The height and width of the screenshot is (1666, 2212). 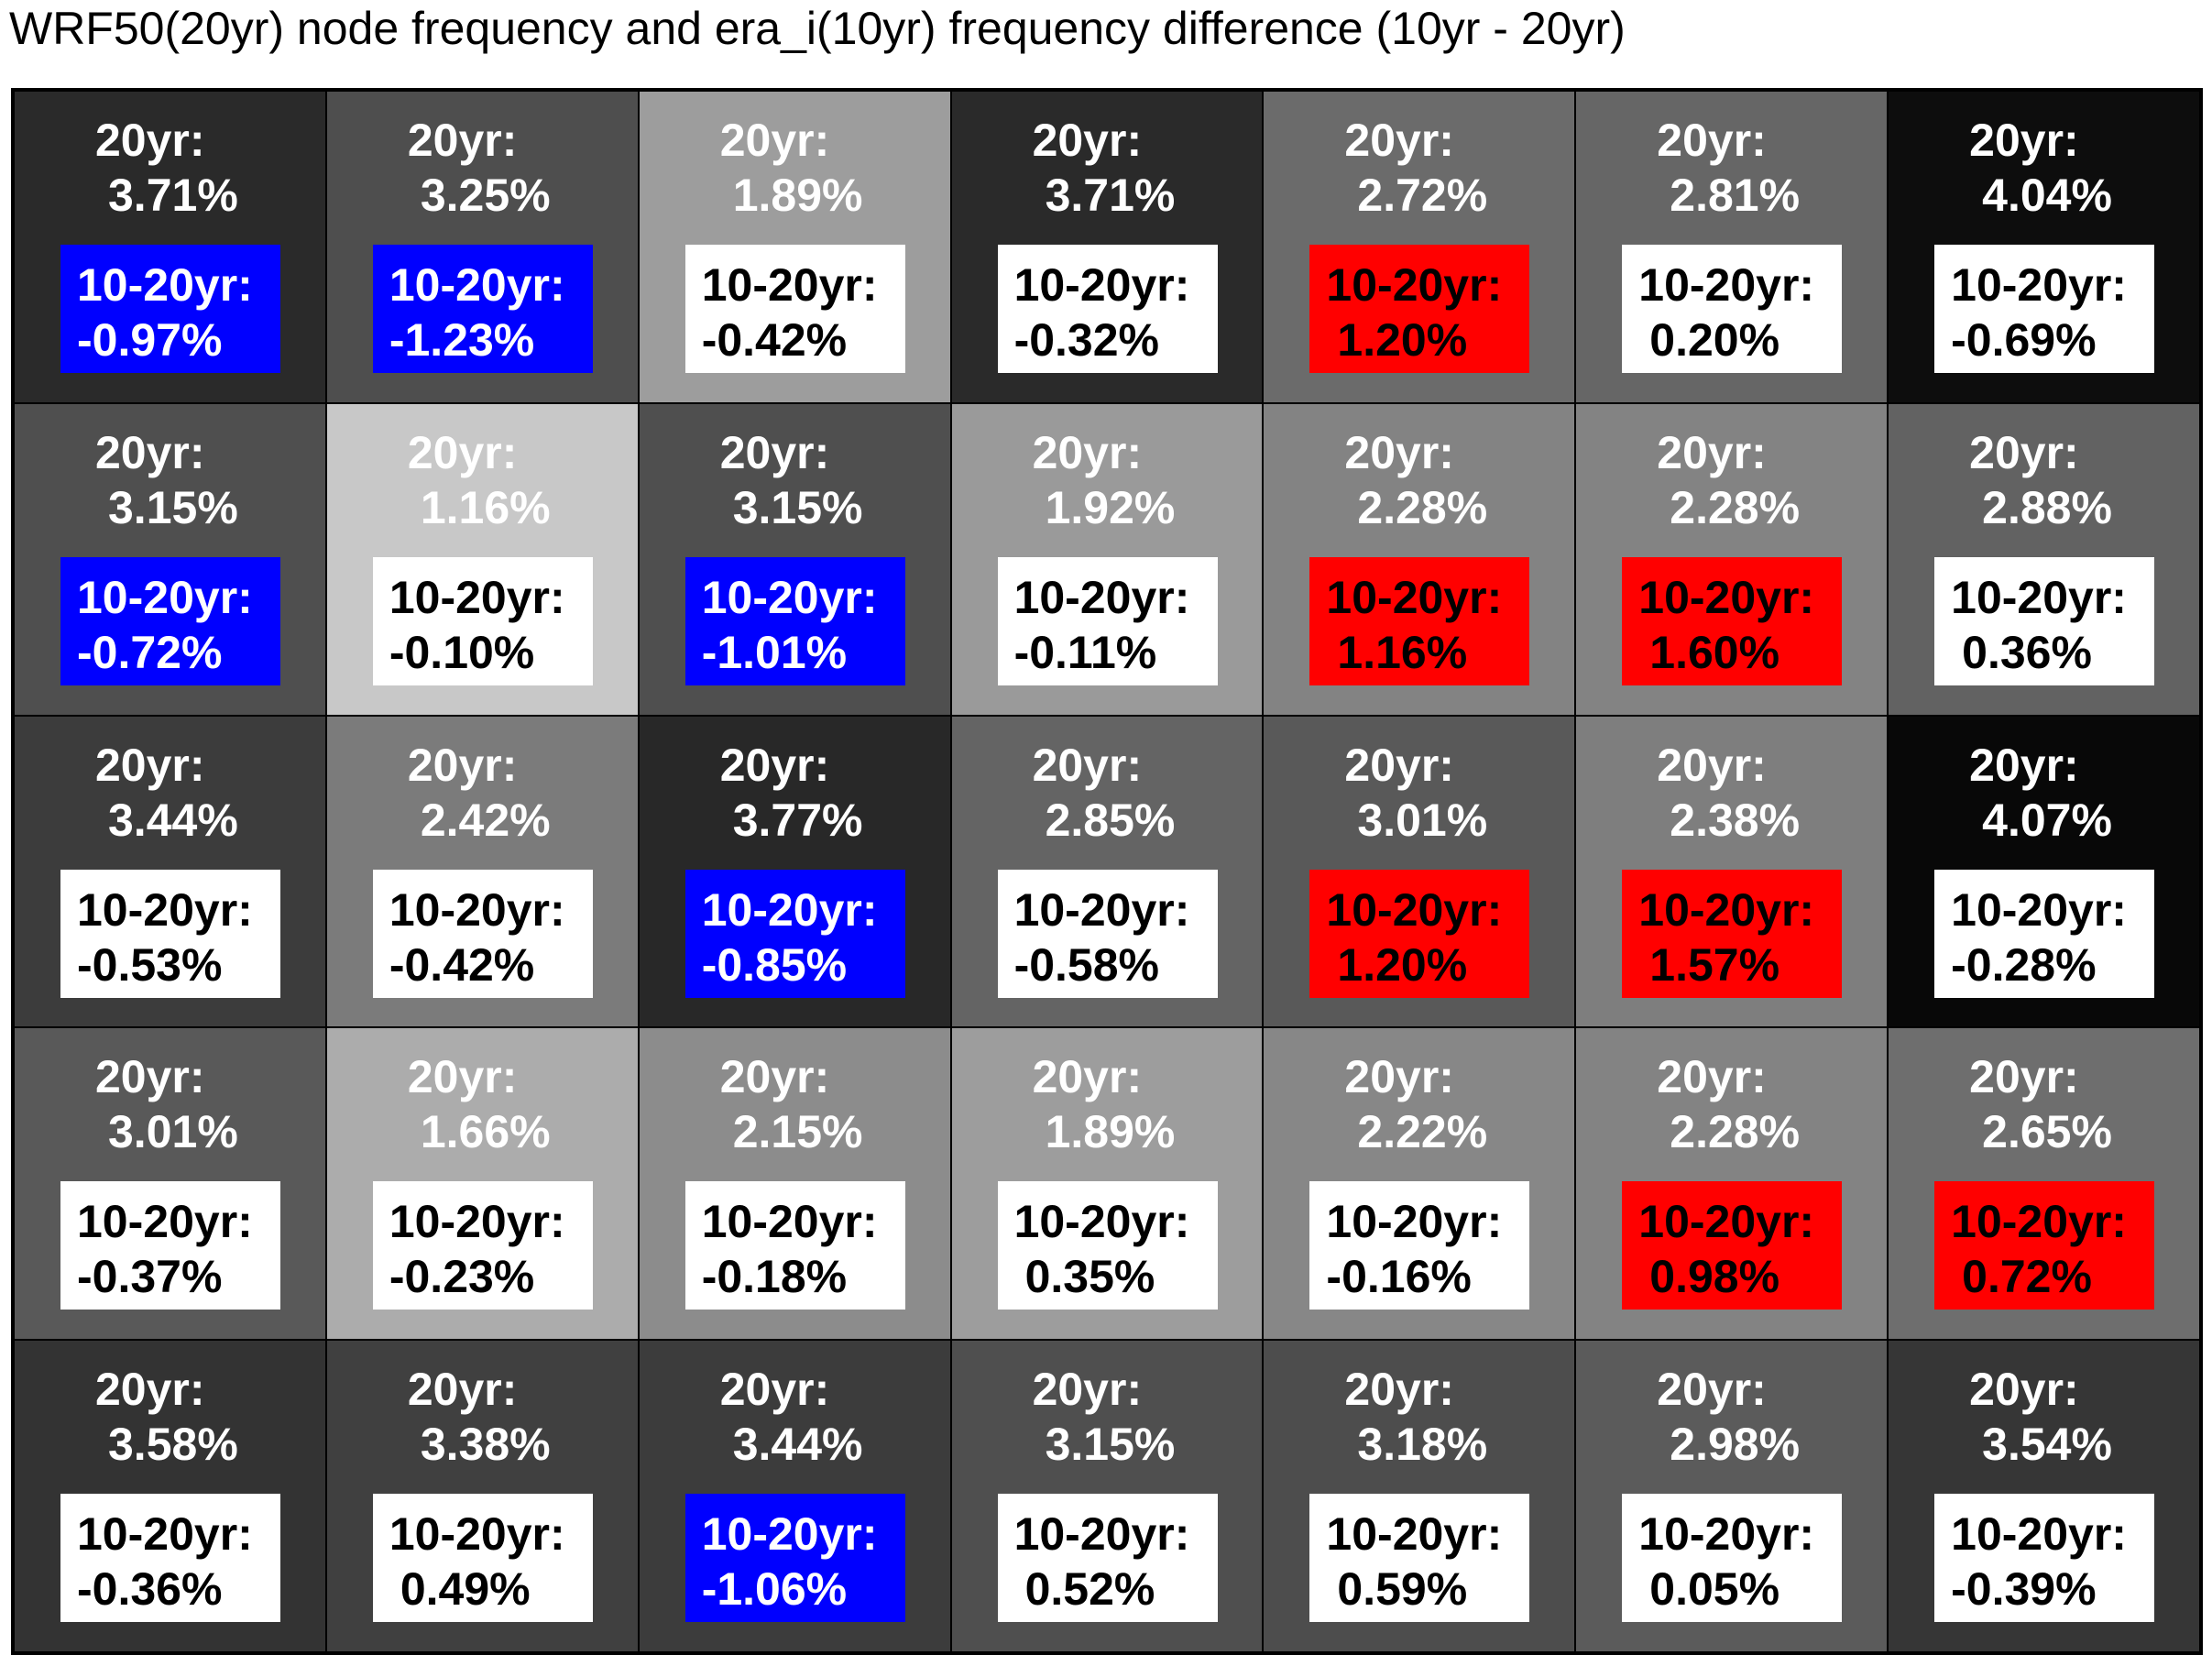 What do you see at coordinates (1735, 820) in the screenshot?
I see `freq20-value: 2.38%` at bounding box center [1735, 820].